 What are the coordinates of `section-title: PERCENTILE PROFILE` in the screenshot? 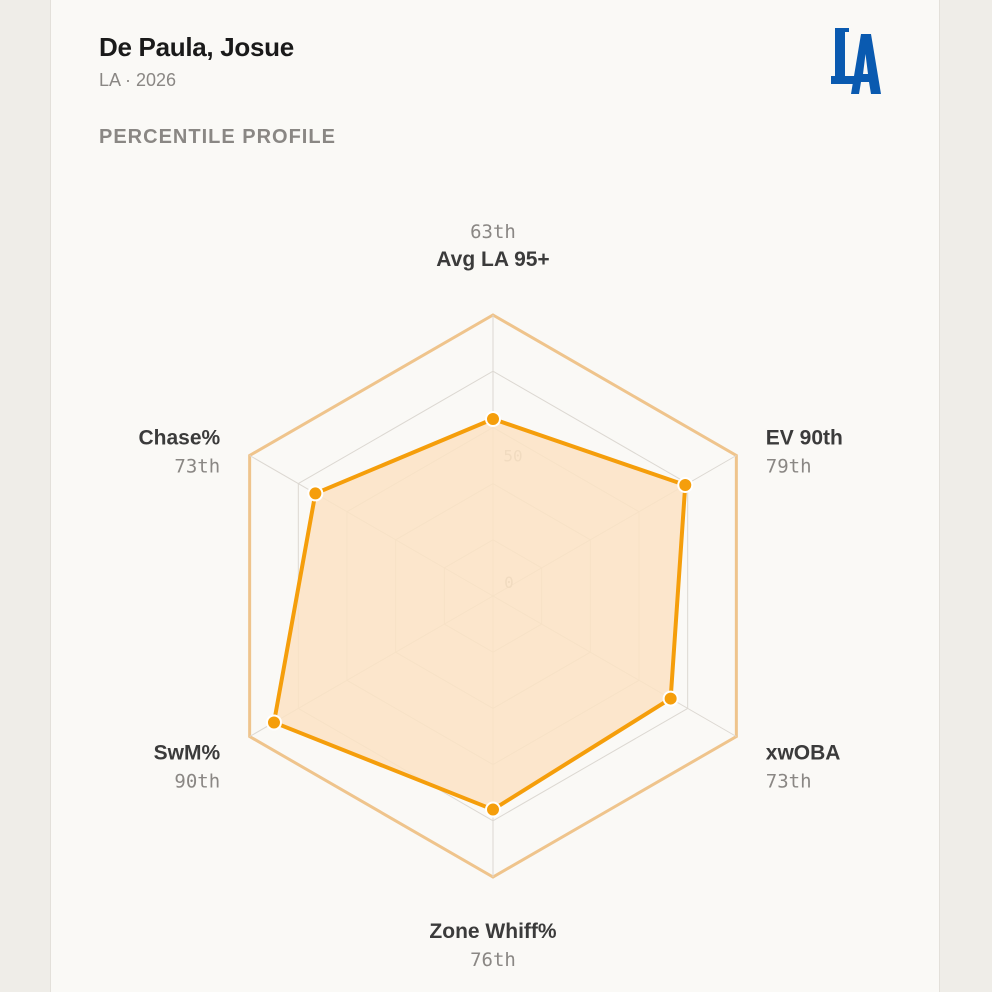 It's located at (217, 137).